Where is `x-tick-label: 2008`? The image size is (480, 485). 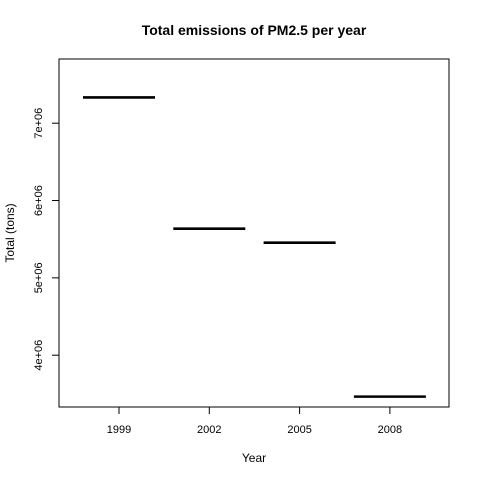
x-tick-label: 2008 is located at coordinates (390, 430).